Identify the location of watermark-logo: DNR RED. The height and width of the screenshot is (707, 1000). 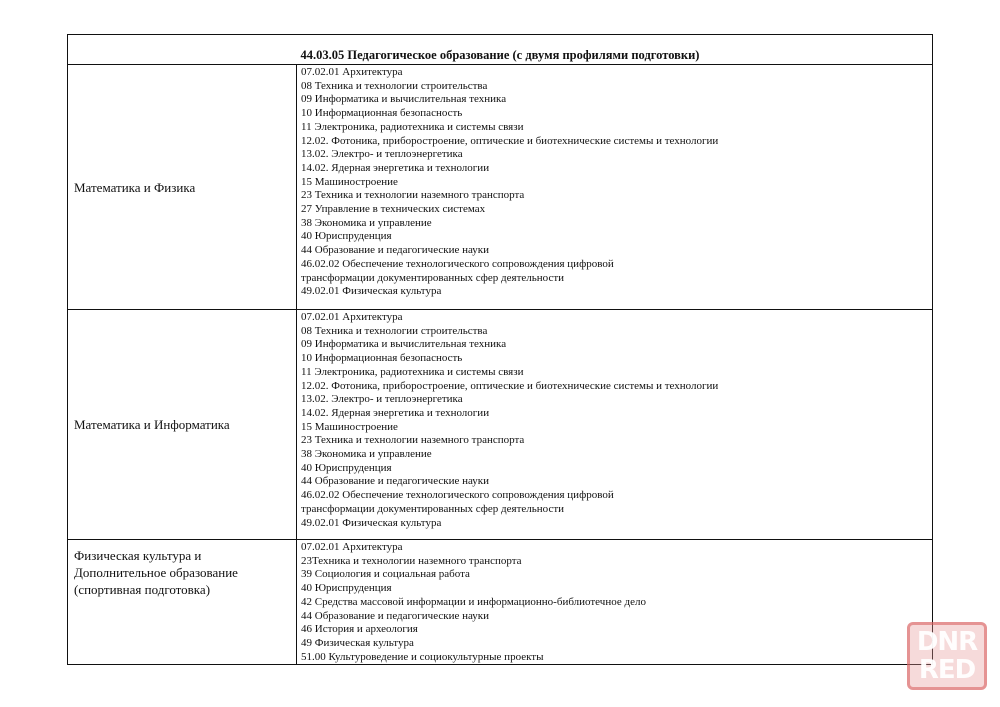
(947, 656).